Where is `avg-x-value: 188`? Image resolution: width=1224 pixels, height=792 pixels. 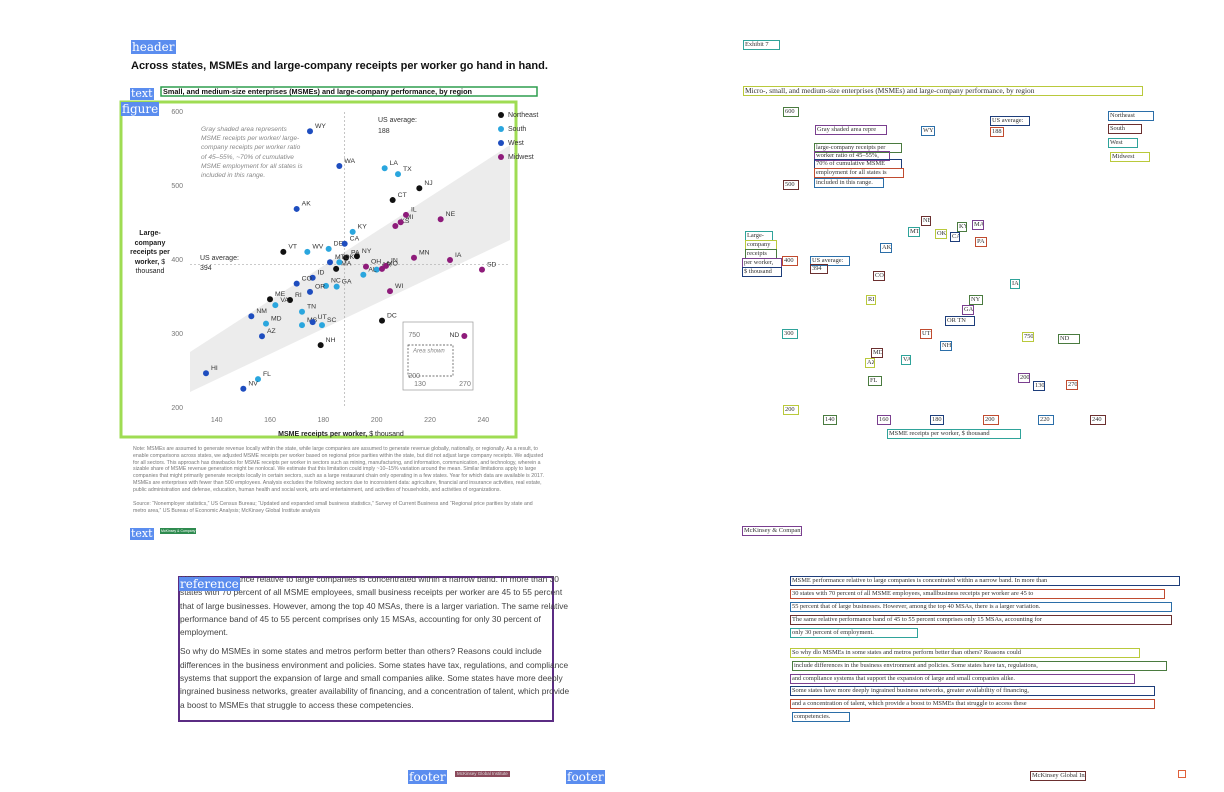
avg-x-value: 188 is located at coordinates (384, 131).